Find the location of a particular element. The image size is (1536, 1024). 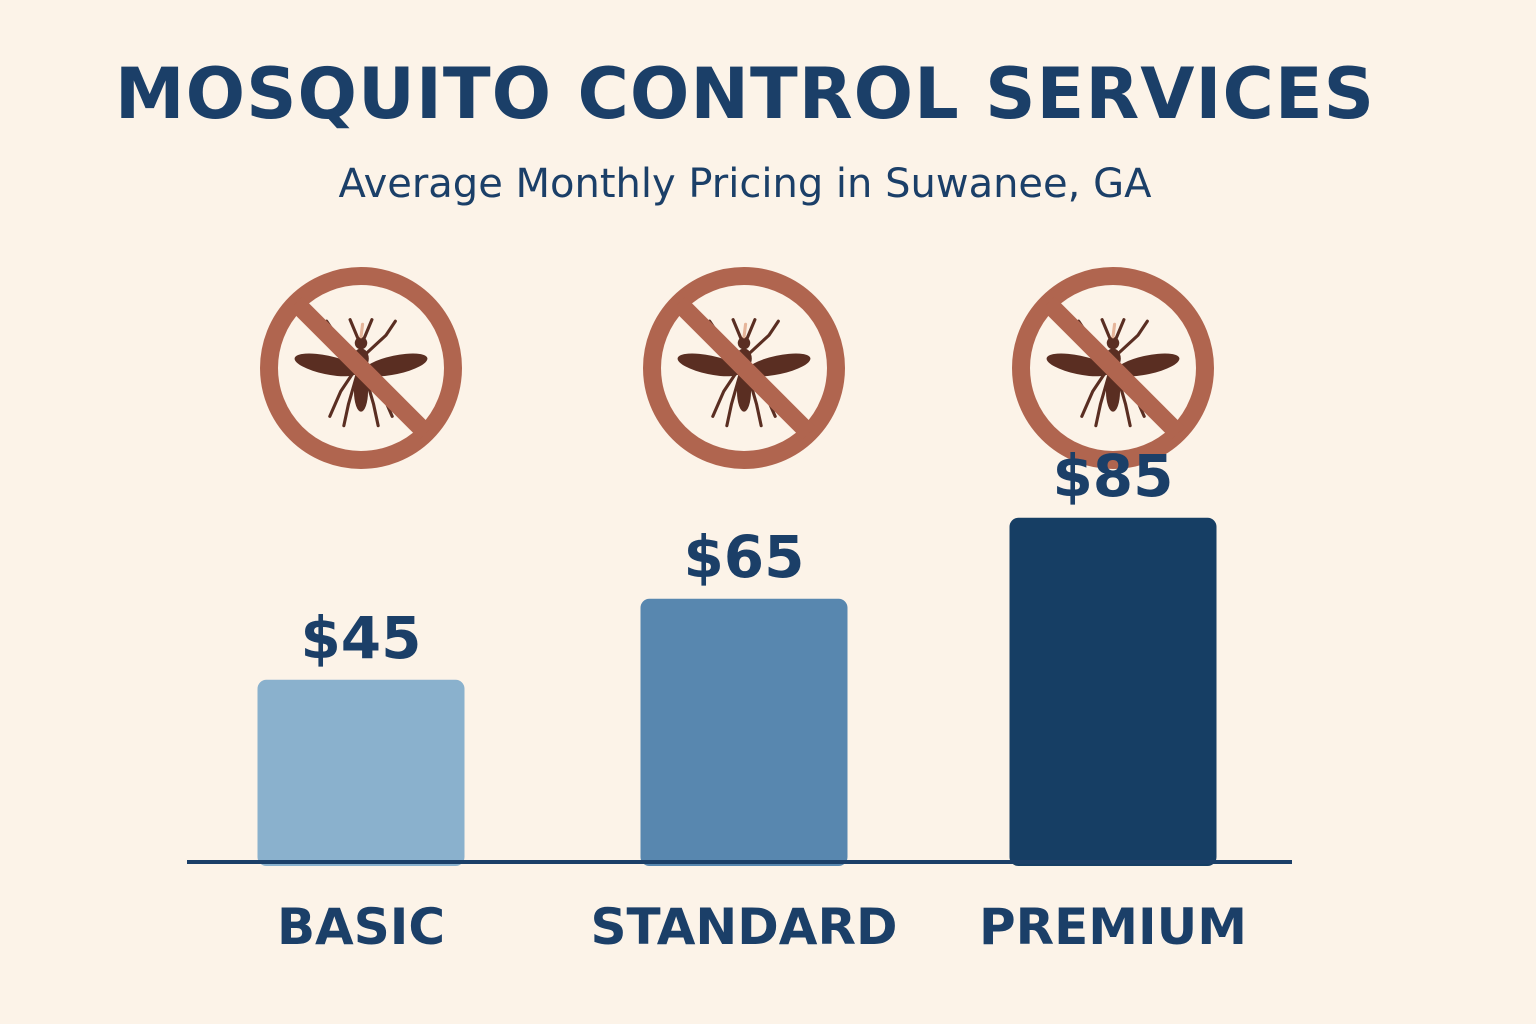

bar-standard is located at coordinates (744, 732).